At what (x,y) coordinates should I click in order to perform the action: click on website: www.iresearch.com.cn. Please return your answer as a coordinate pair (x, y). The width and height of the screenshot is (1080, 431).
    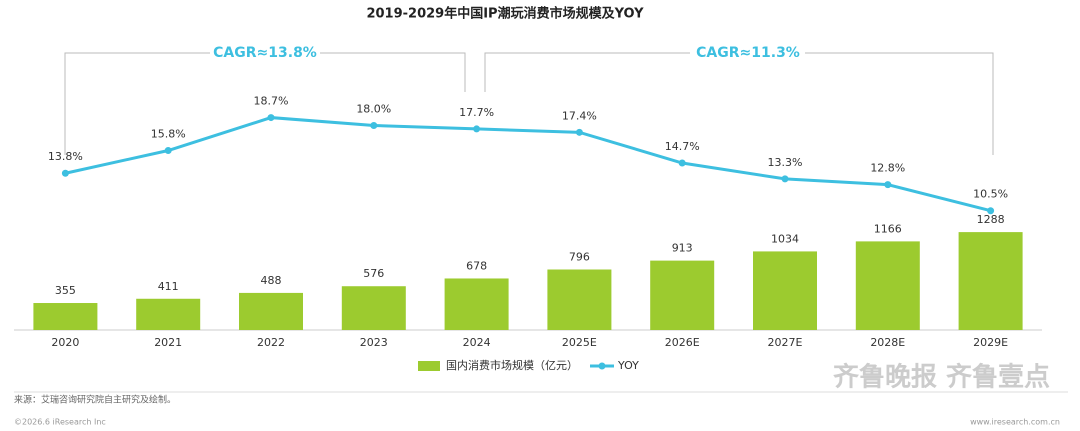
    Looking at the image, I should click on (1015, 422).